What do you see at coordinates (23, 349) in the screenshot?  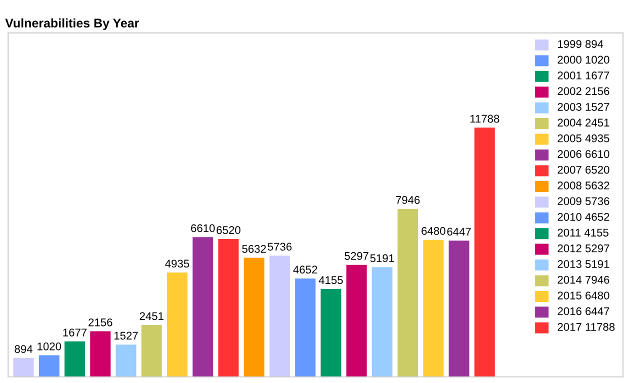 I see `data-label: 894` at bounding box center [23, 349].